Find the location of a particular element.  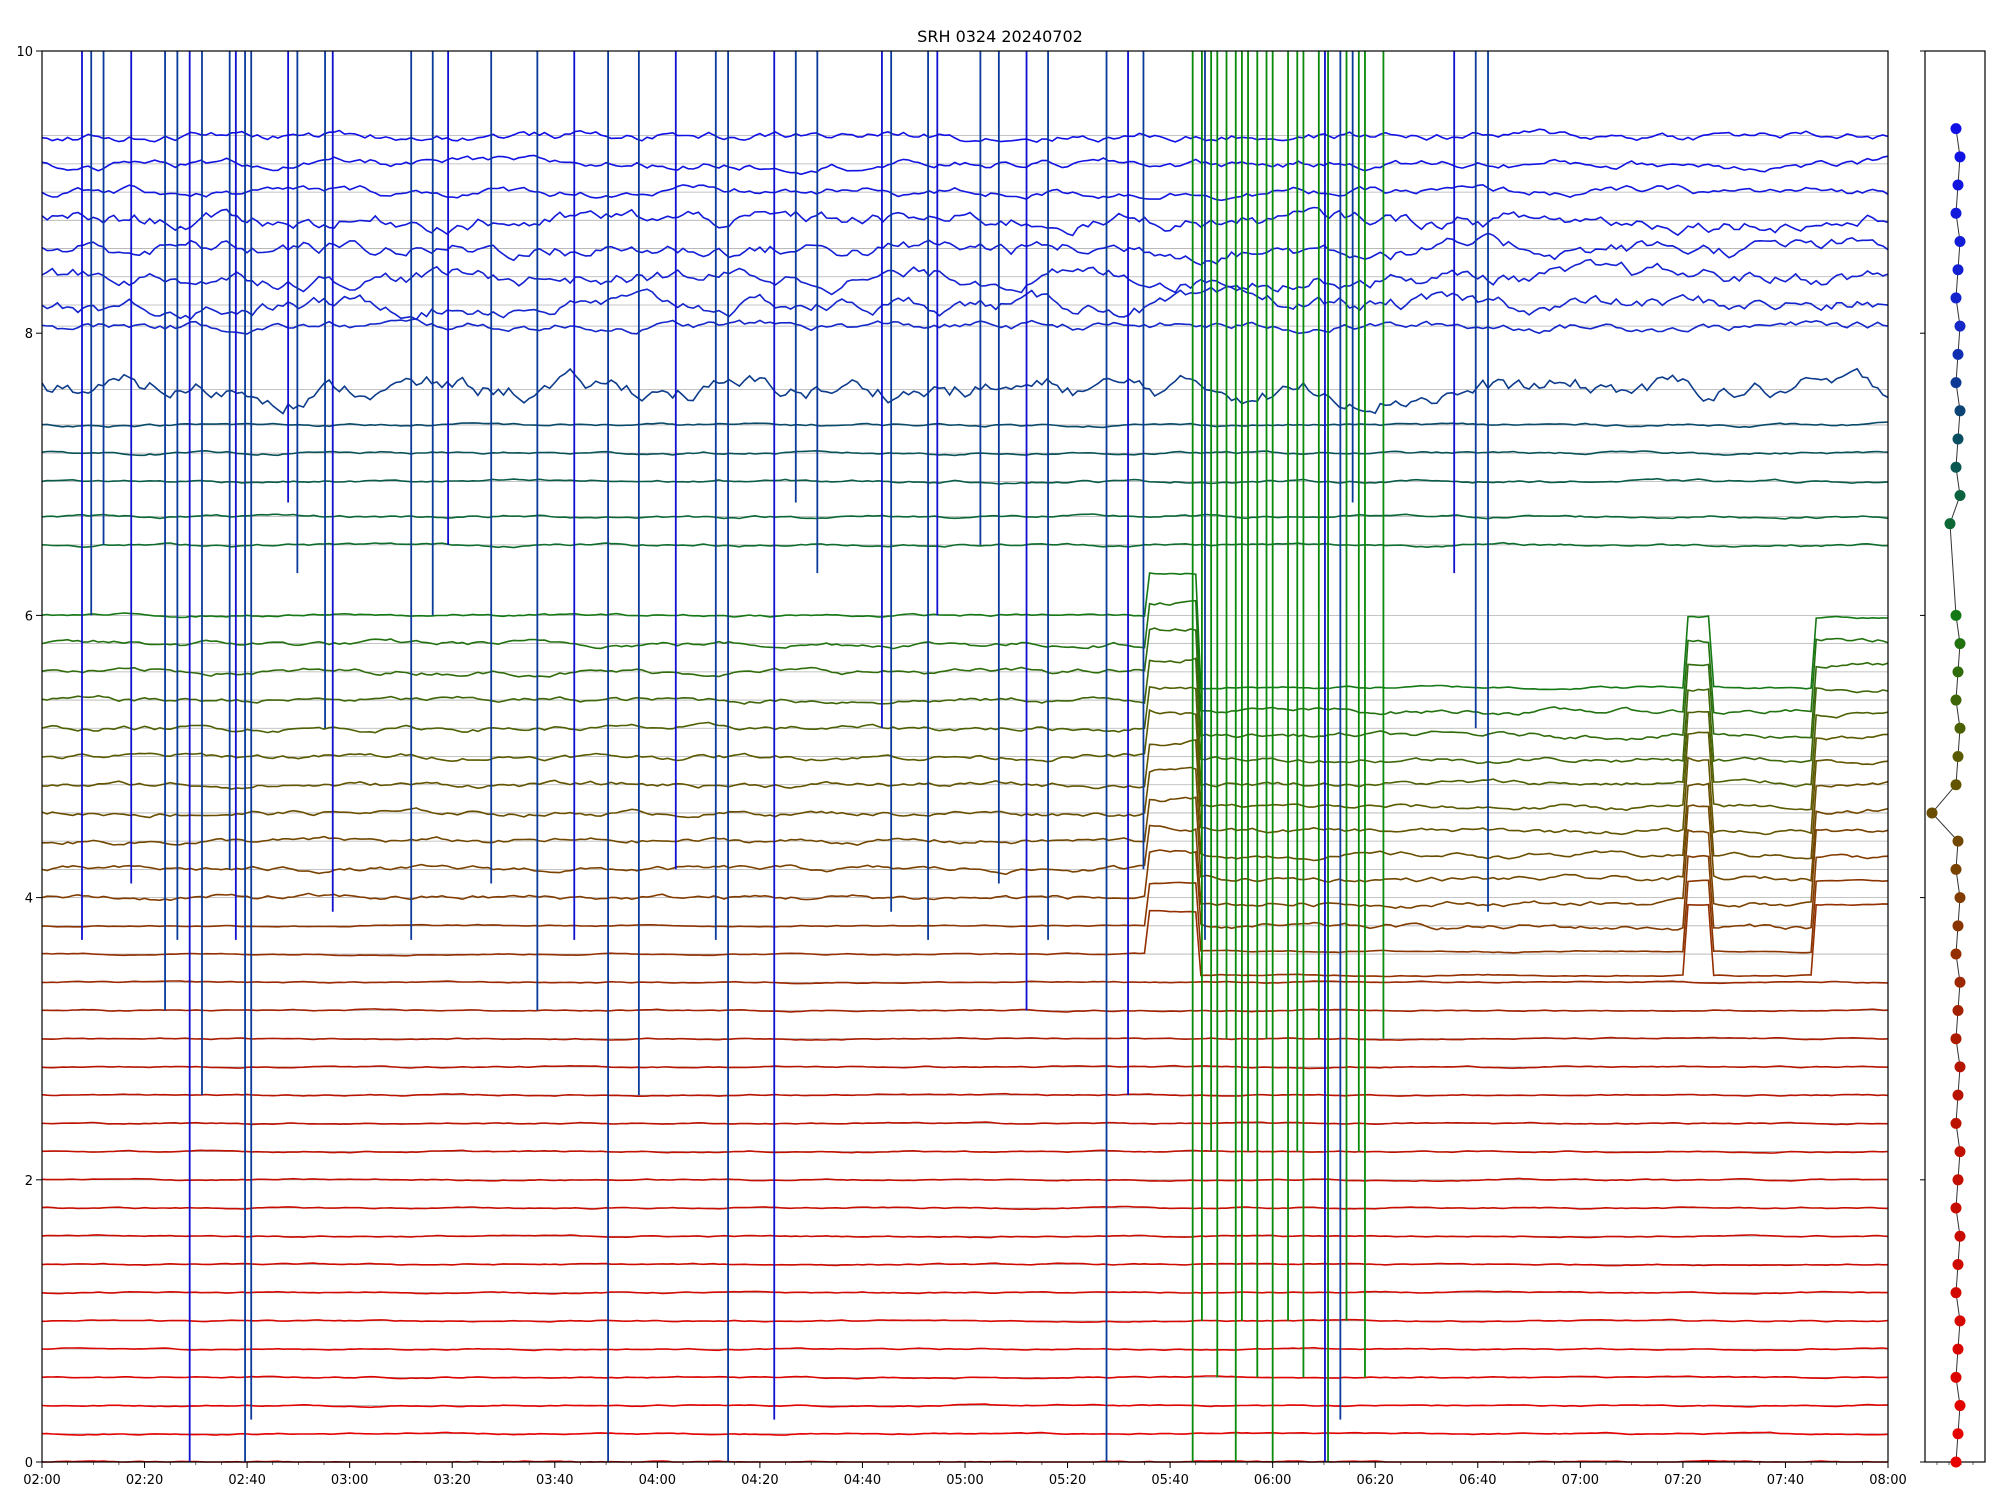

x-tick-label: 02:20 is located at coordinates (144, 1480).